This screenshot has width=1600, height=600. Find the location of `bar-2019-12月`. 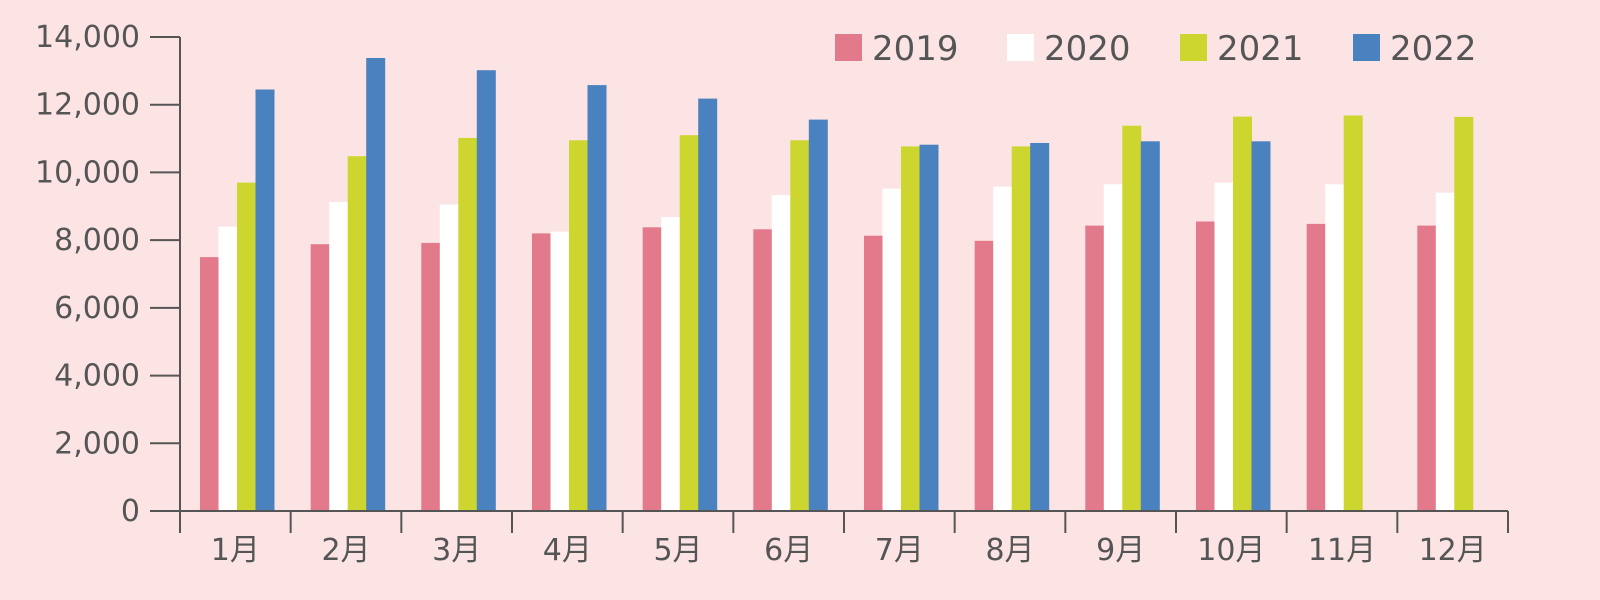

bar-2019-12月 is located at coordinates (1427, 368).